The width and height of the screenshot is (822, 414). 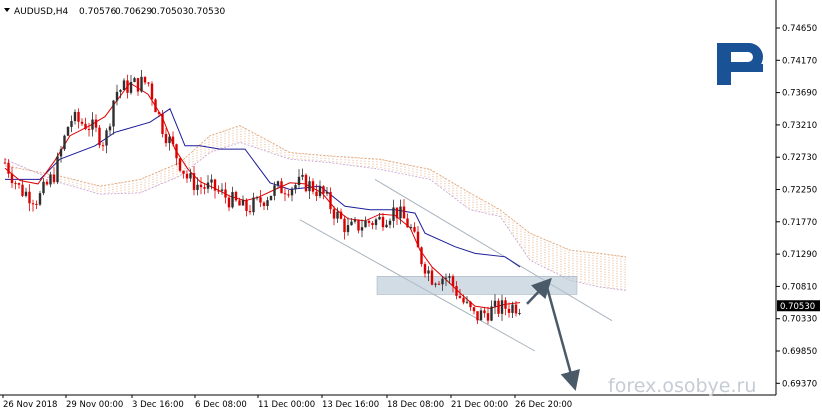 I want to click on roboforex-logo-icon, so click(x=740, y=64).